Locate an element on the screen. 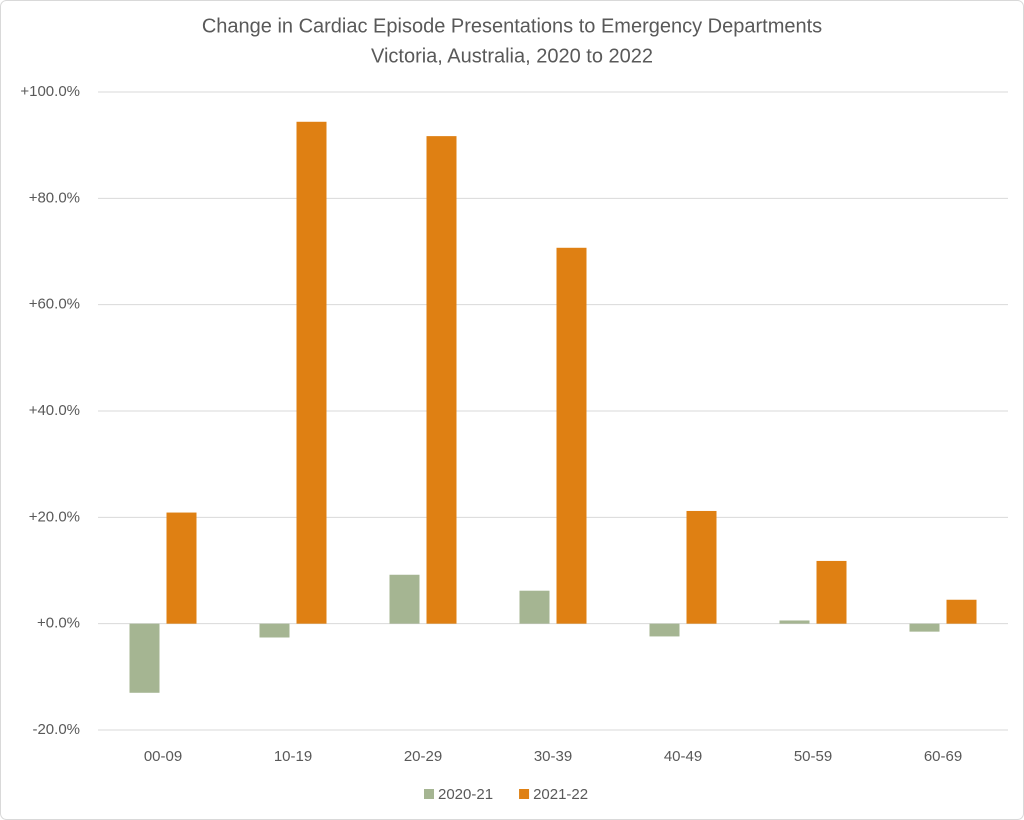 This screenshot has height=820, width=1024. x-tick-label: 00-09 is located at coordinates (163, 756).